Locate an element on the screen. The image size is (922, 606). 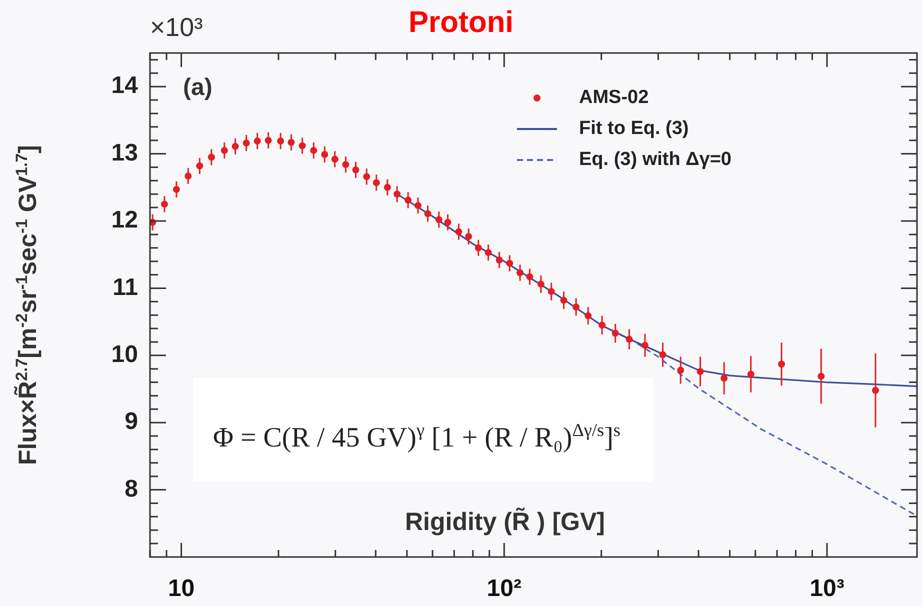
y-tick-label: 11 is located at coordinates (125, 287).